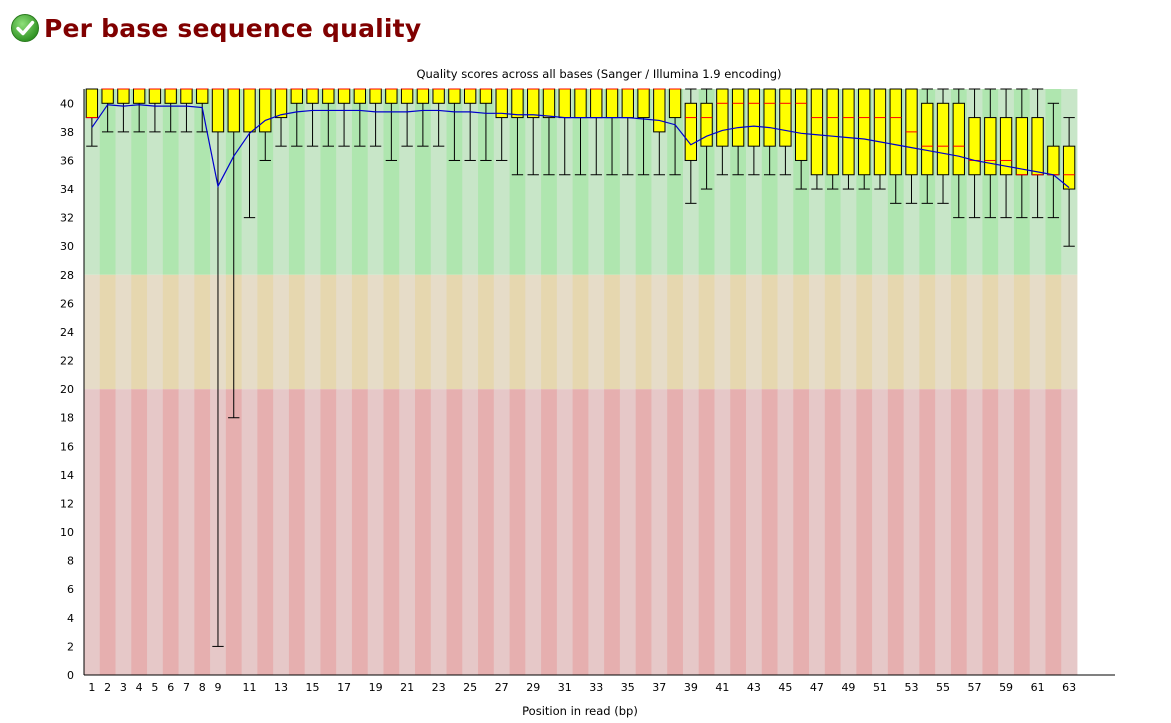 The image size is (1171, 723). Describe the element at coordinates (67, 132) in the screenshot. I see `y-tick-label: 38` at that location.